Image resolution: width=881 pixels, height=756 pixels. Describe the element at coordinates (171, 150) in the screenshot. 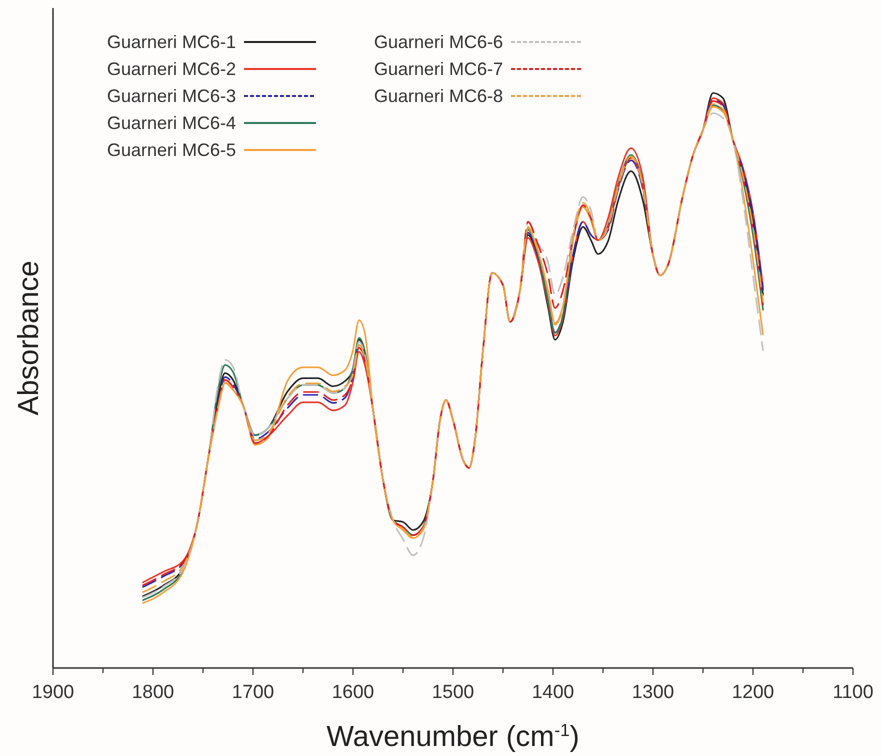

I see `legend-label: Guarneri MC6-5` at that location.